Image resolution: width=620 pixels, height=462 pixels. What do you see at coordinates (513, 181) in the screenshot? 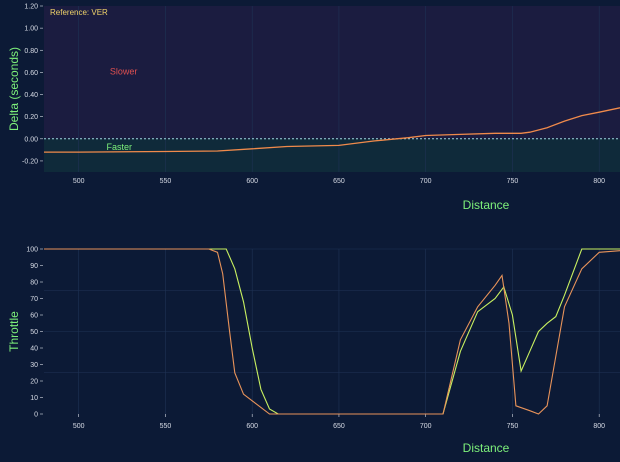
I see `delta-x-tick-label: 750` at bounding box center [513, 181].